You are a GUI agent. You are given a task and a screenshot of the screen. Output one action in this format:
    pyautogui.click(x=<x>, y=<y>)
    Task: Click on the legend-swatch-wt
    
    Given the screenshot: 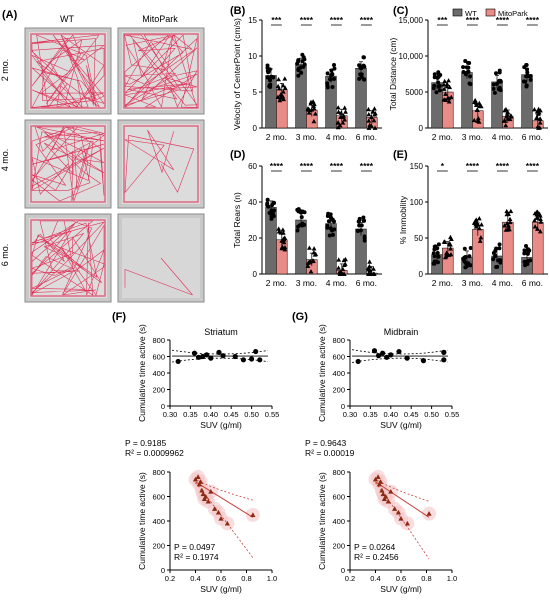 What is the action you would take?
    pyautogui.click(x=457, y=12)
    